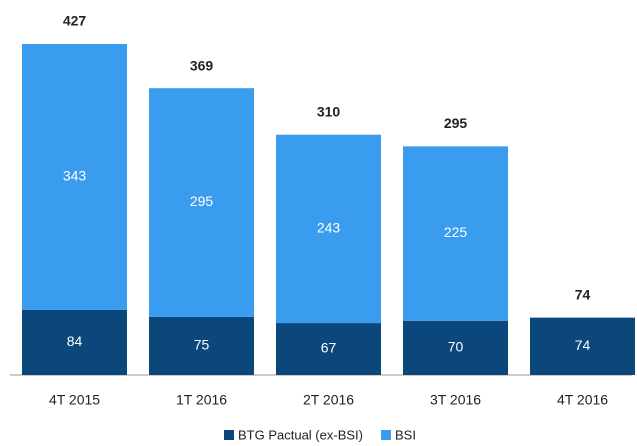  What do you see at coordinates (202, 66) in the screenshot?
I see `total-label: 369` at bounding box center [202, 66].